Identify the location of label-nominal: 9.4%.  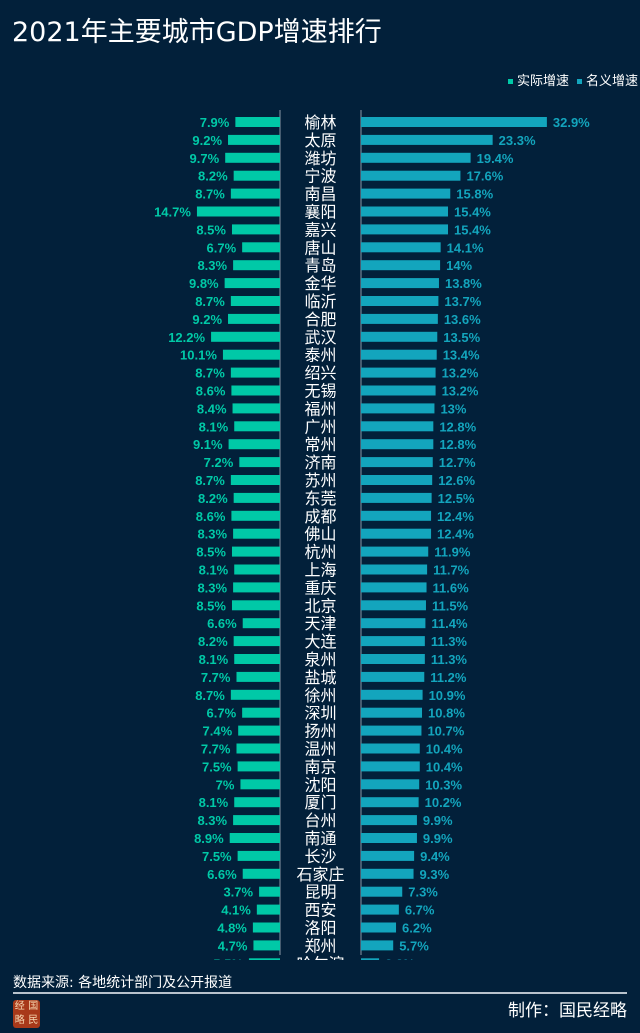
(435, 856).